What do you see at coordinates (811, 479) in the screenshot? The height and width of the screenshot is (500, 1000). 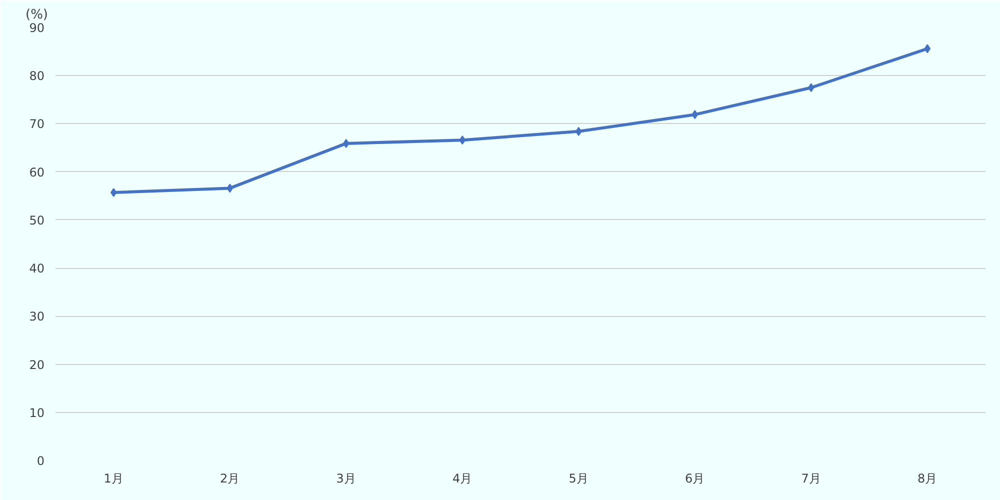 I see `x-tick-label: 7月` at bounding box center [811, 479].